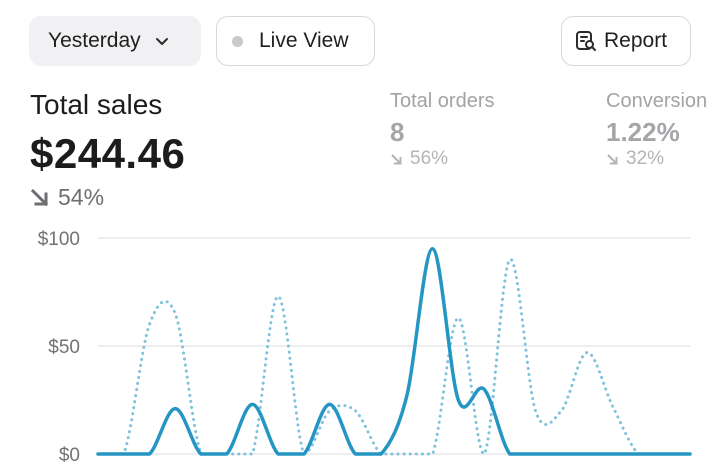  Describe the element at coordinates (397, 132) in the screenshot. I see `total-orders-value: 8` at that location.